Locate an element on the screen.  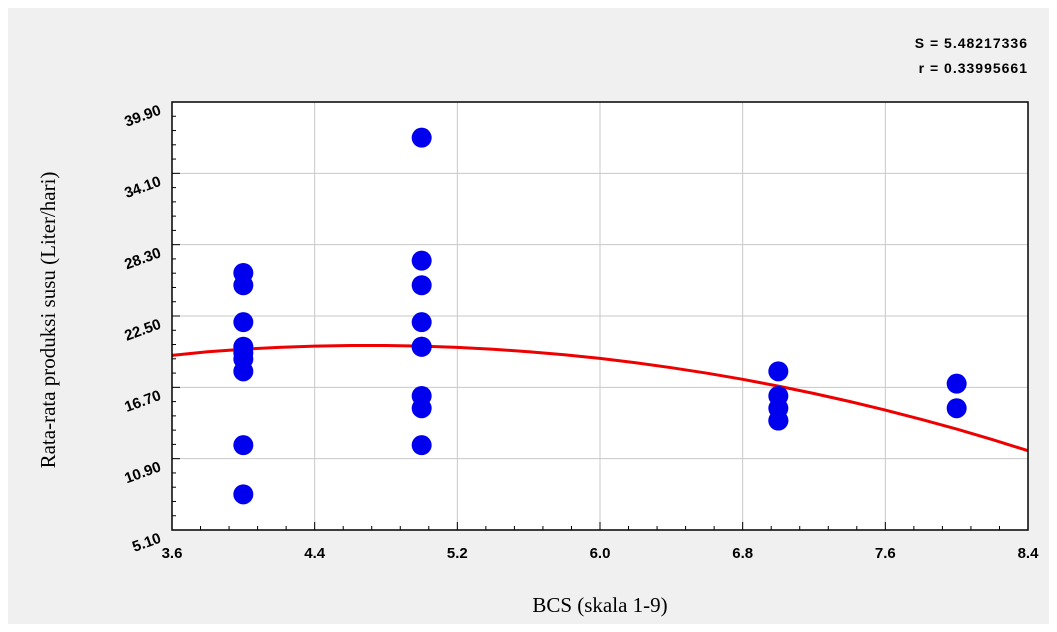
x-tick-label: 6.0 is located at coordinates (600, 553).